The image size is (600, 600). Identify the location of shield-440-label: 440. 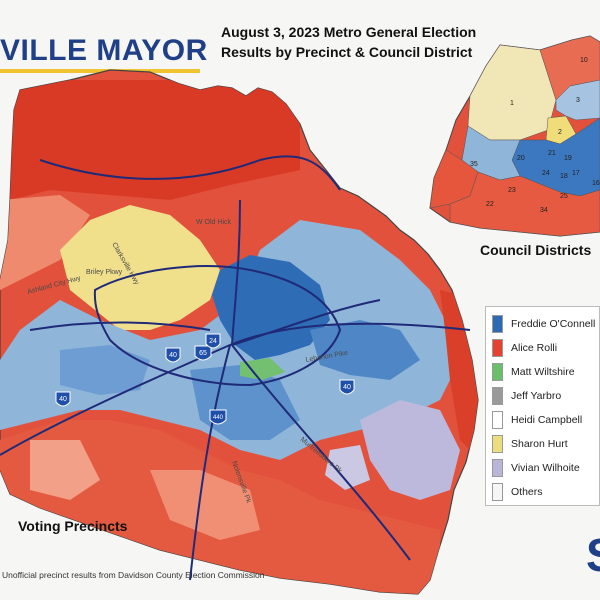
(218, 418).